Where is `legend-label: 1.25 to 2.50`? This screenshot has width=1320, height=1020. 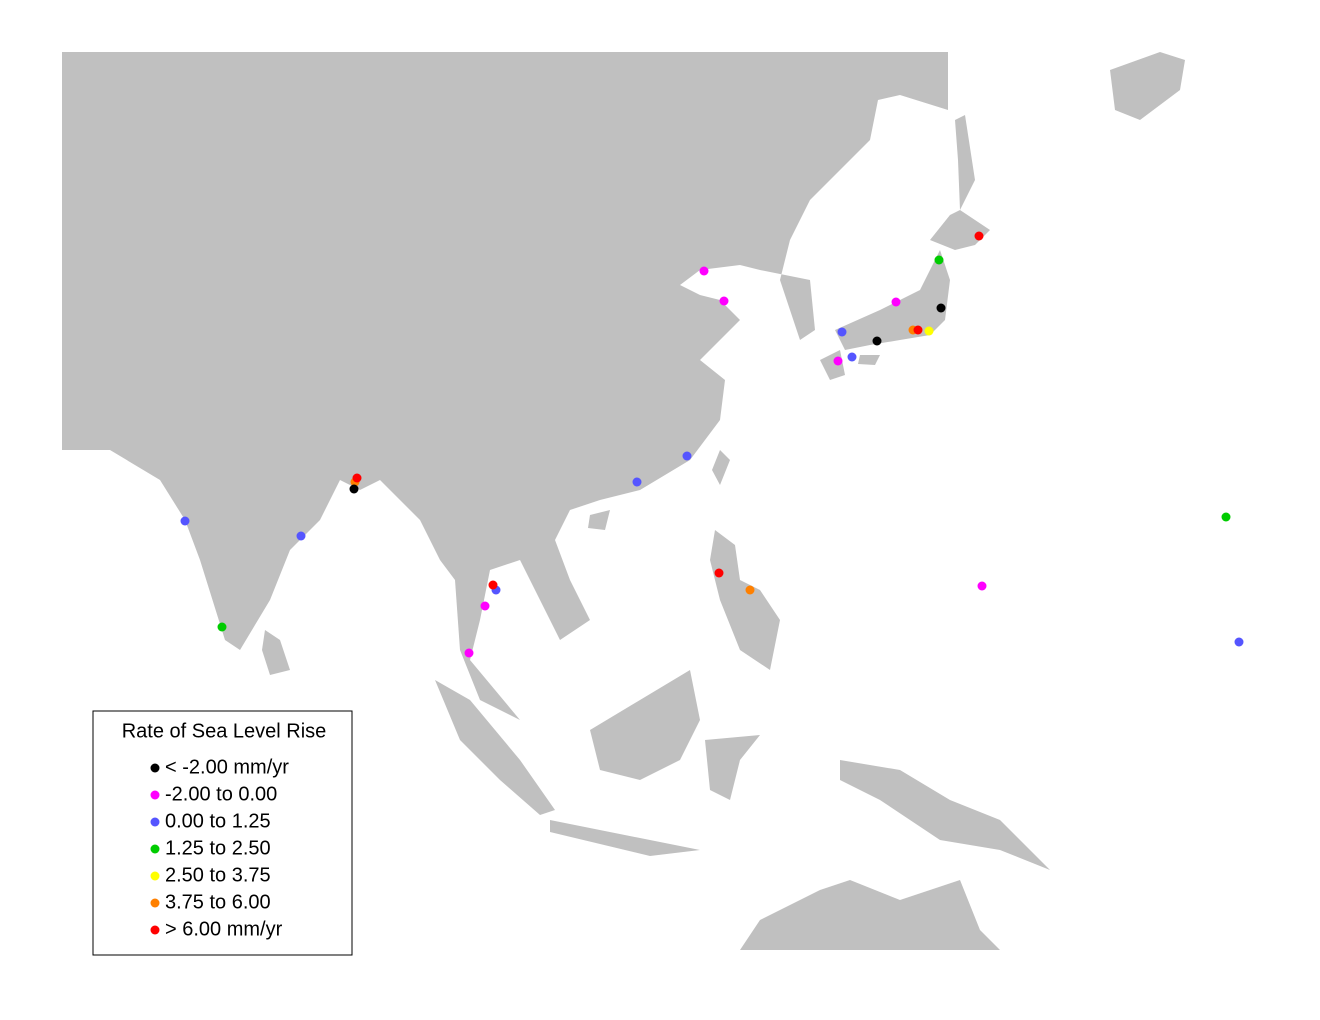
legend-label: 1.25 to 2.50 is located at coordinates (218, 848).